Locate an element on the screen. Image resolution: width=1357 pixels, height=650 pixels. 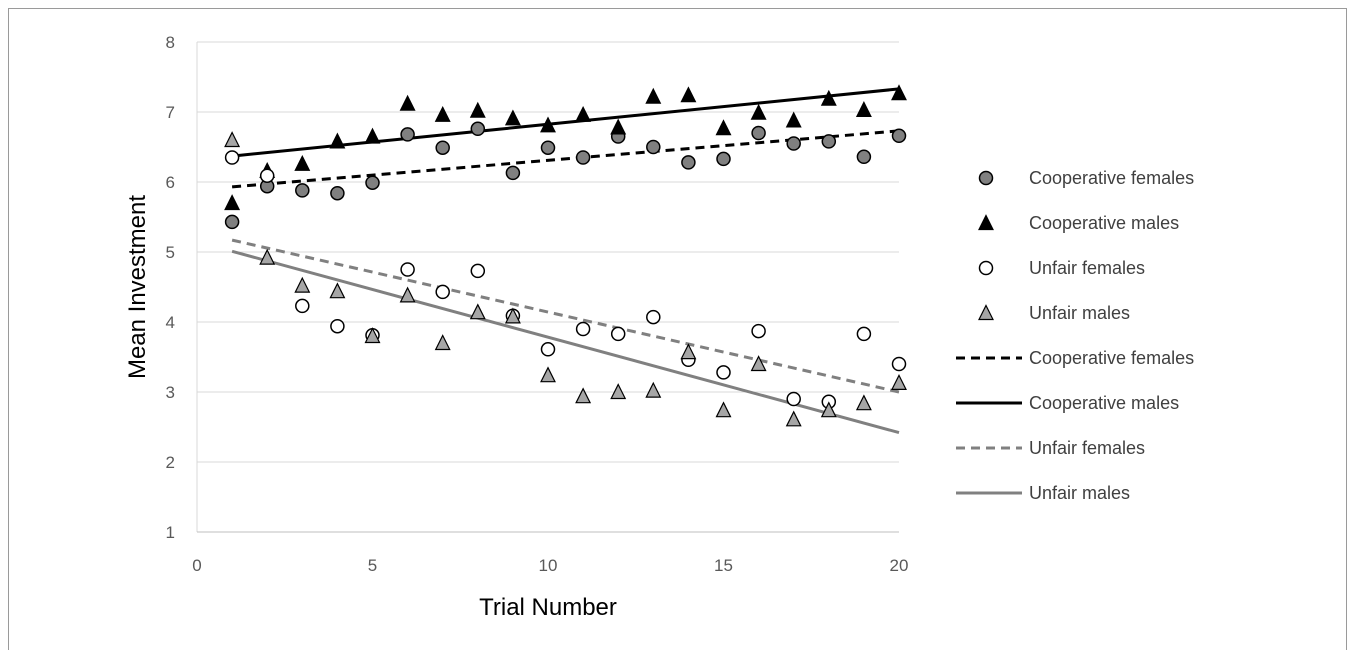
legend-label: Unfair females is located at coordinates (1087, 268).